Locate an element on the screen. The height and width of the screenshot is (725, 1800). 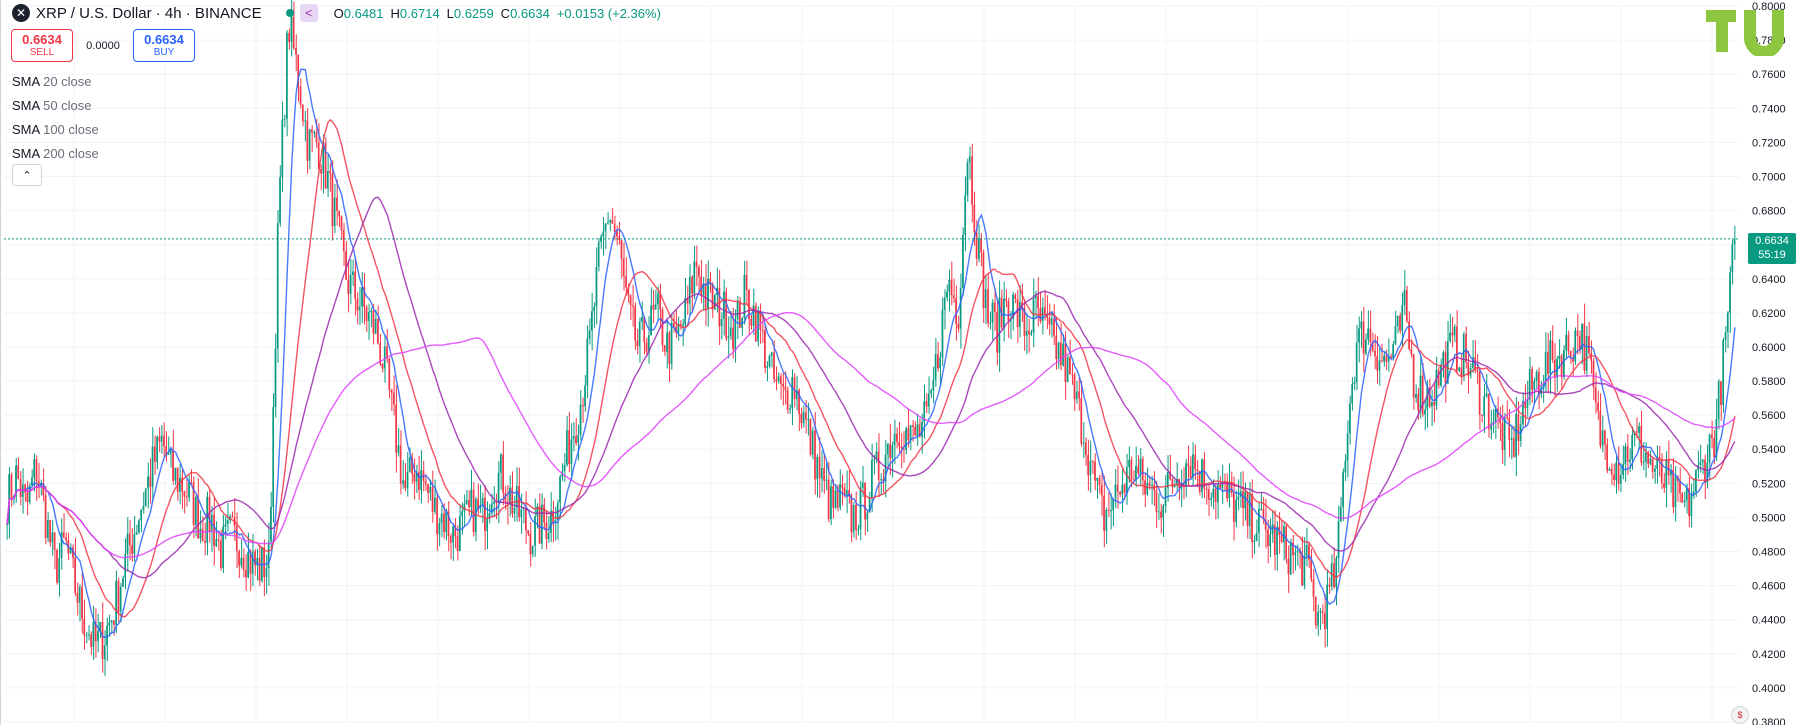
legend-sma-20: SMA 20 close is located at coordinates (55, 82).